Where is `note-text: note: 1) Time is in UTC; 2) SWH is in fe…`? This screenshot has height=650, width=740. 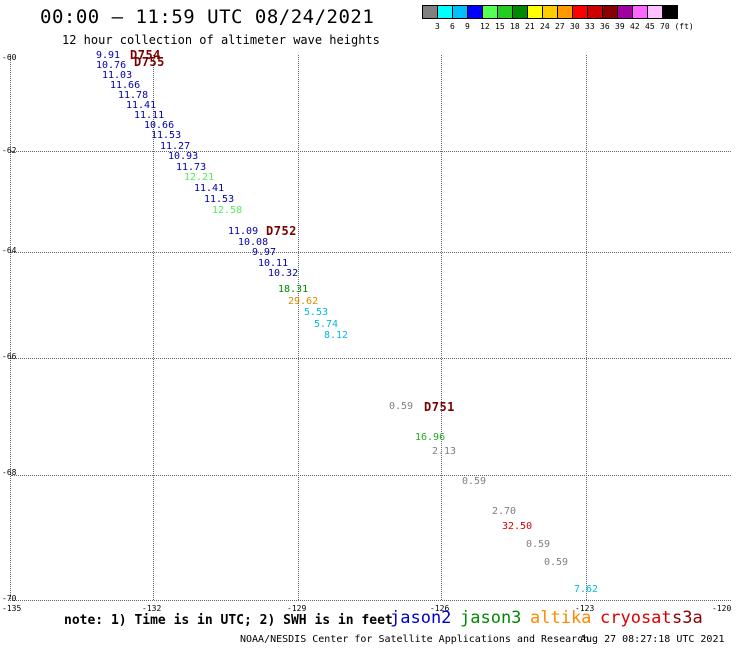 note-text: note: 1) Time is in UTC; 2) SWH is in fe… is located at coordinates (228, 620).